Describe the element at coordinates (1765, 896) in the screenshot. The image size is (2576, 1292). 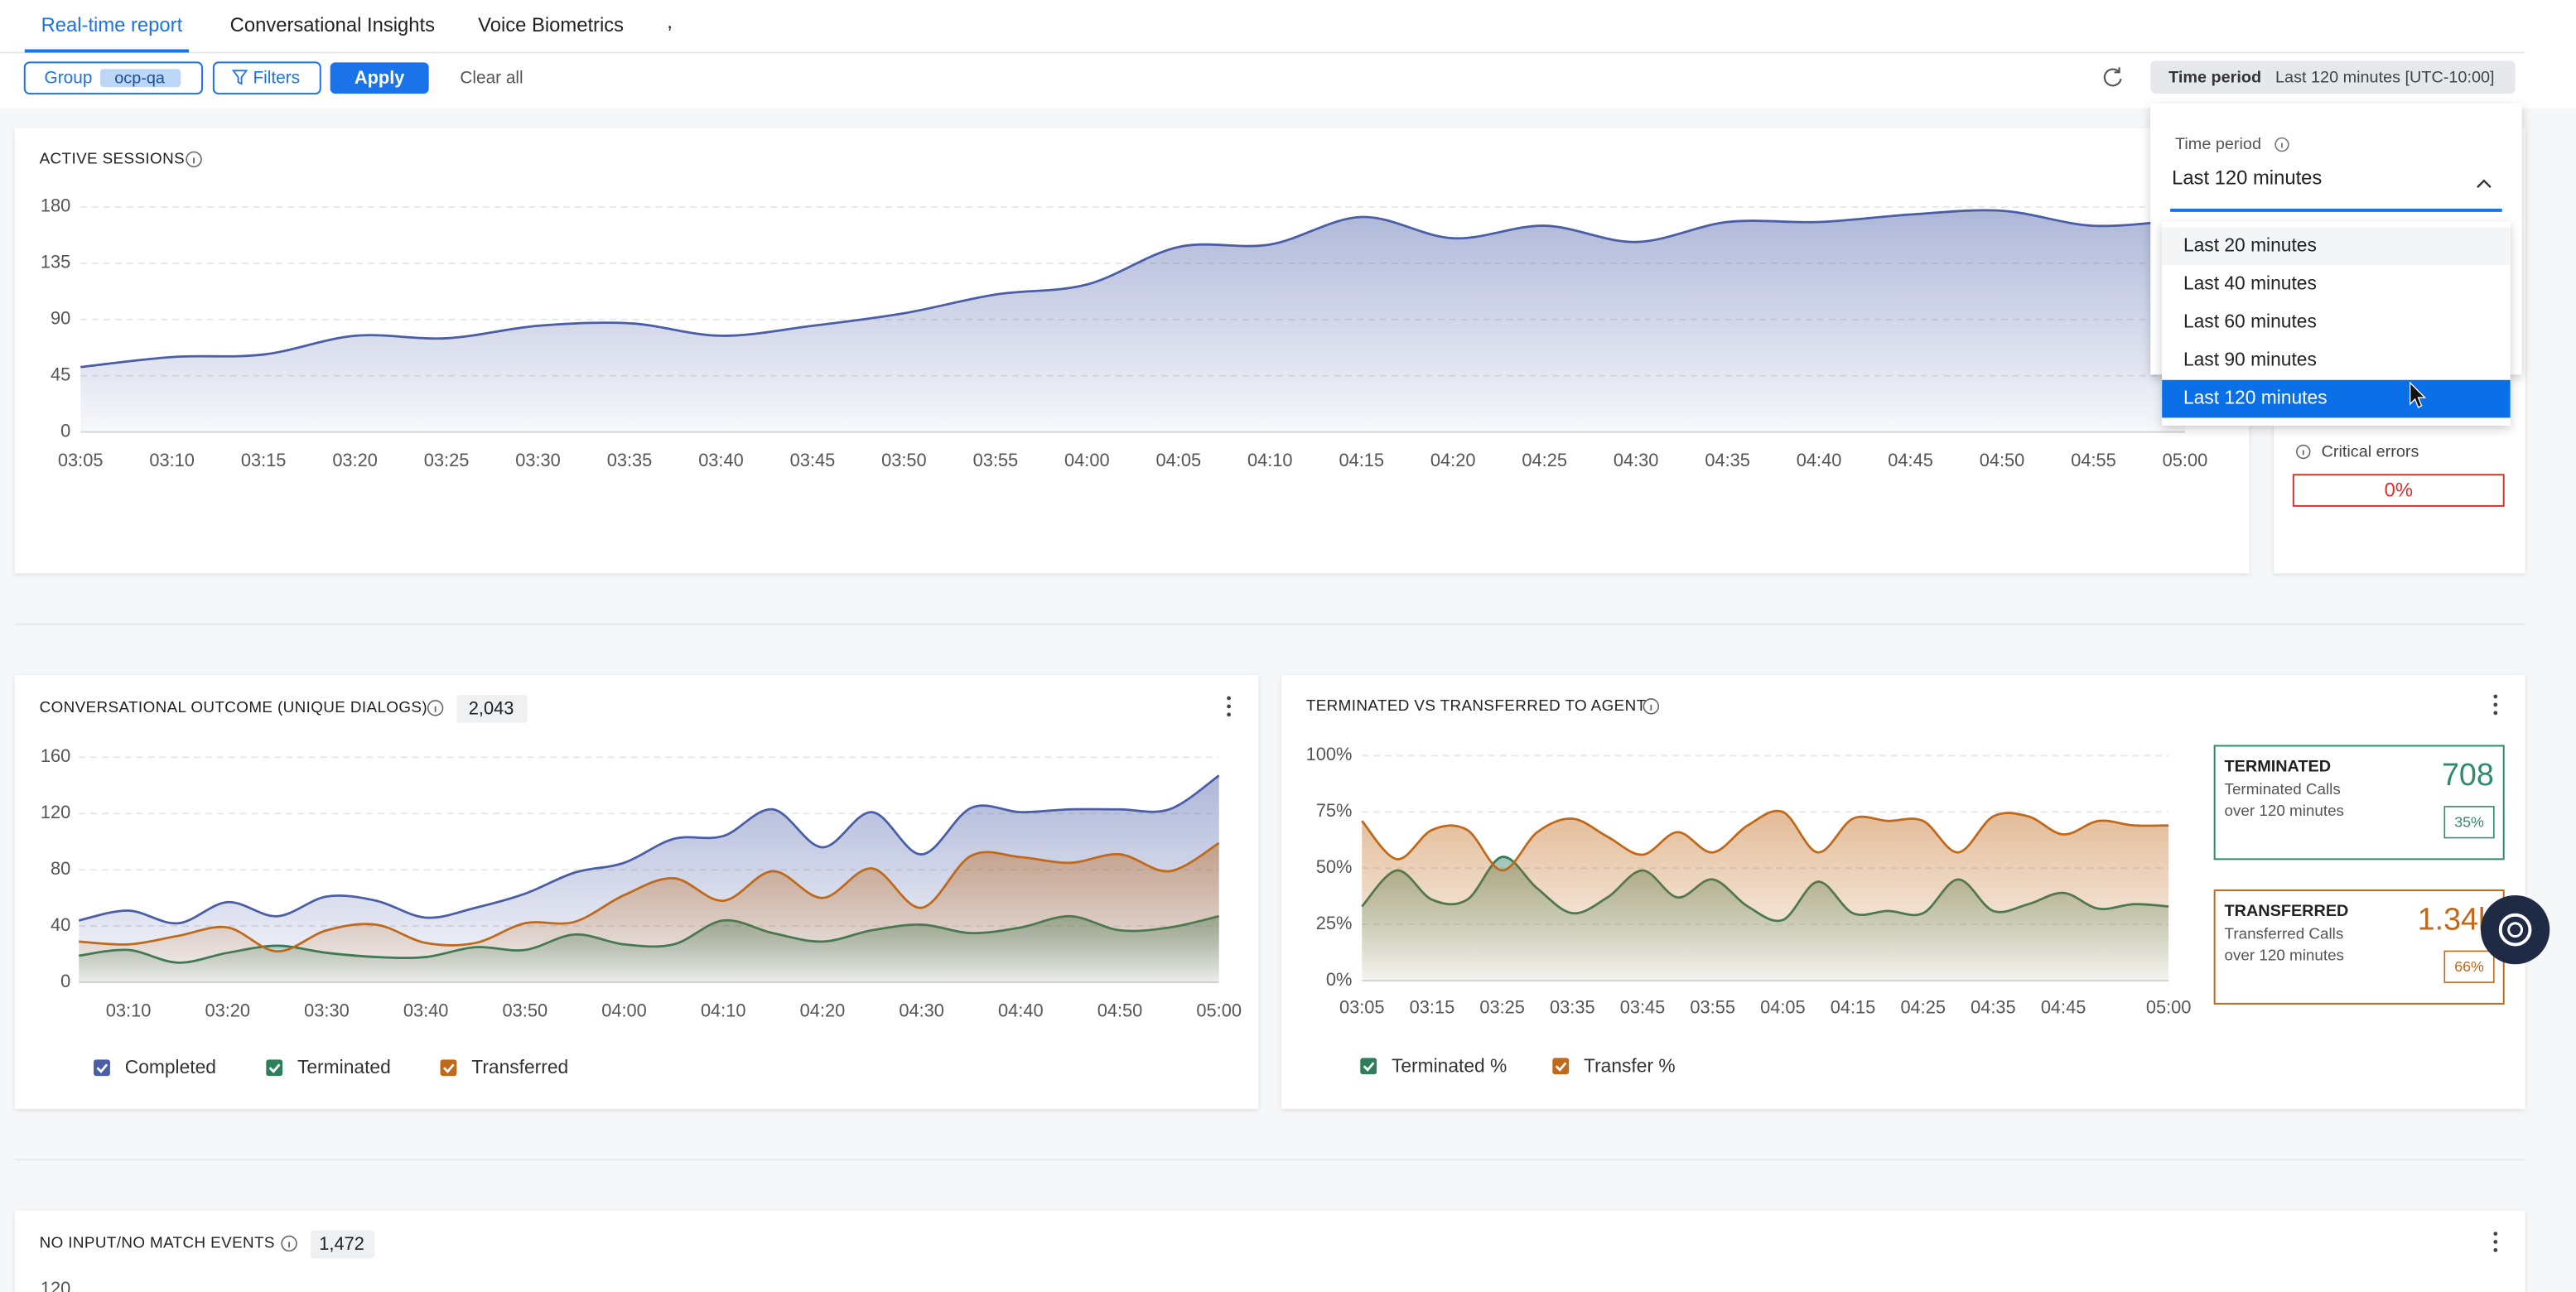
I see `area-fill` at that location.